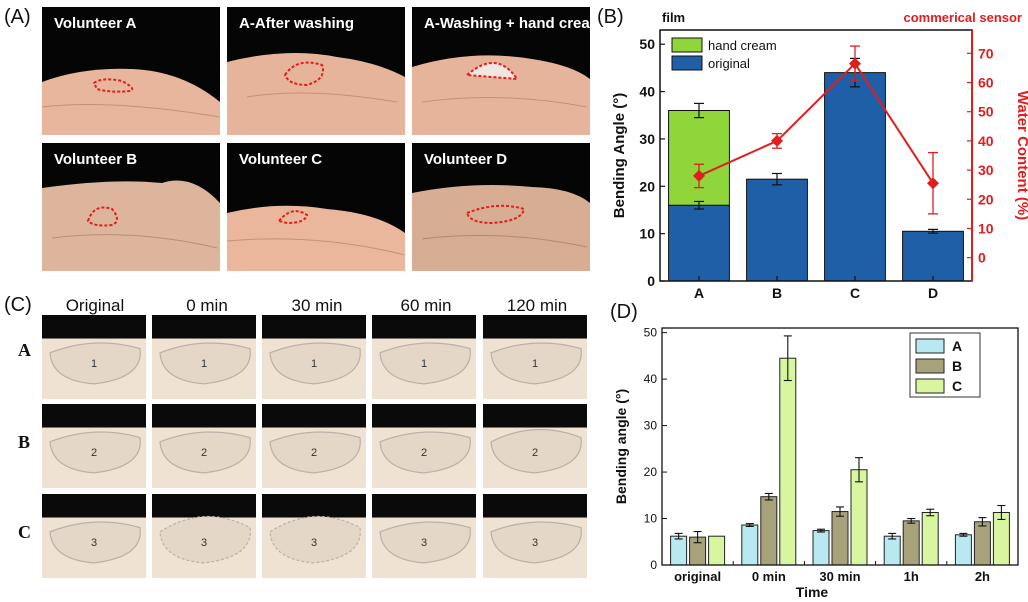 Image resolution: width=1028 pixels, height=602 pixels. I want to click on y2-tick-label: 20, so click(986, 199).